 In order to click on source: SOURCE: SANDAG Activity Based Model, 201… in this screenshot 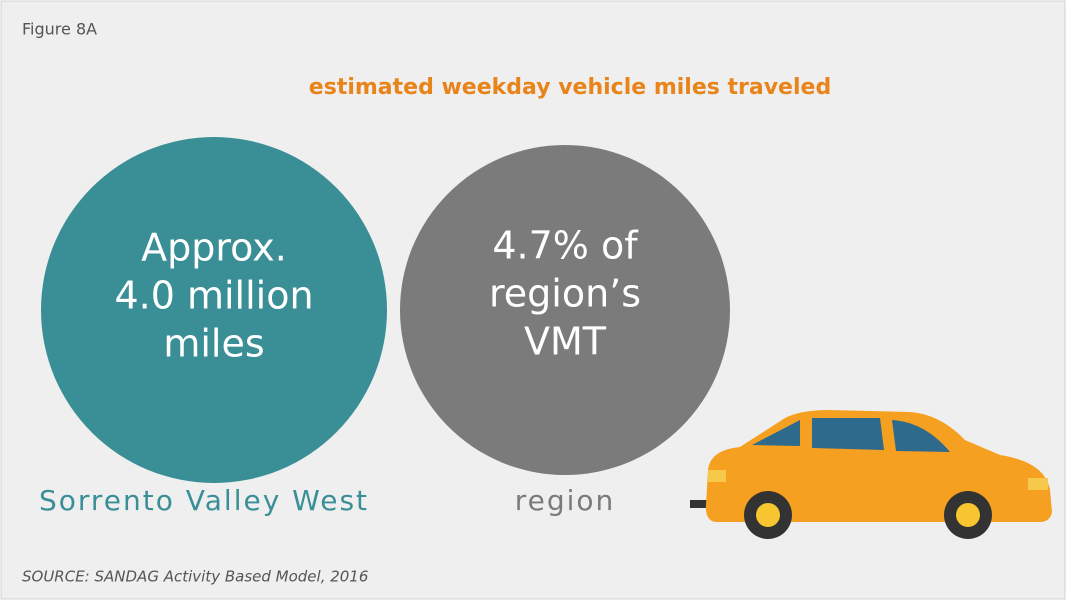, I will do `click(195, 577)`.